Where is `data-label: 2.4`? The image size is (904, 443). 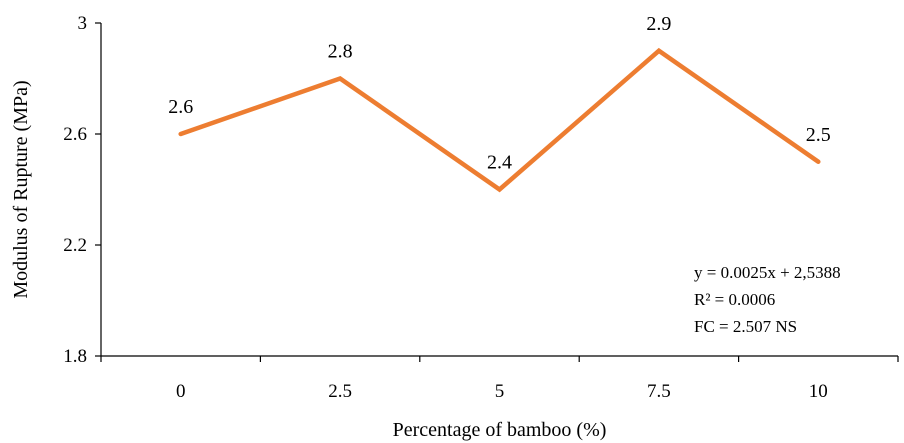 data-label: 2.4 is located at coordinates (499, 163).